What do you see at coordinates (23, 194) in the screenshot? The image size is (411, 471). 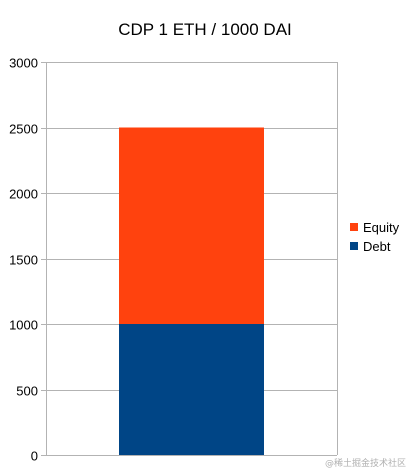 I see `y-tick-label: 2000` at bounding box center [23, 194].